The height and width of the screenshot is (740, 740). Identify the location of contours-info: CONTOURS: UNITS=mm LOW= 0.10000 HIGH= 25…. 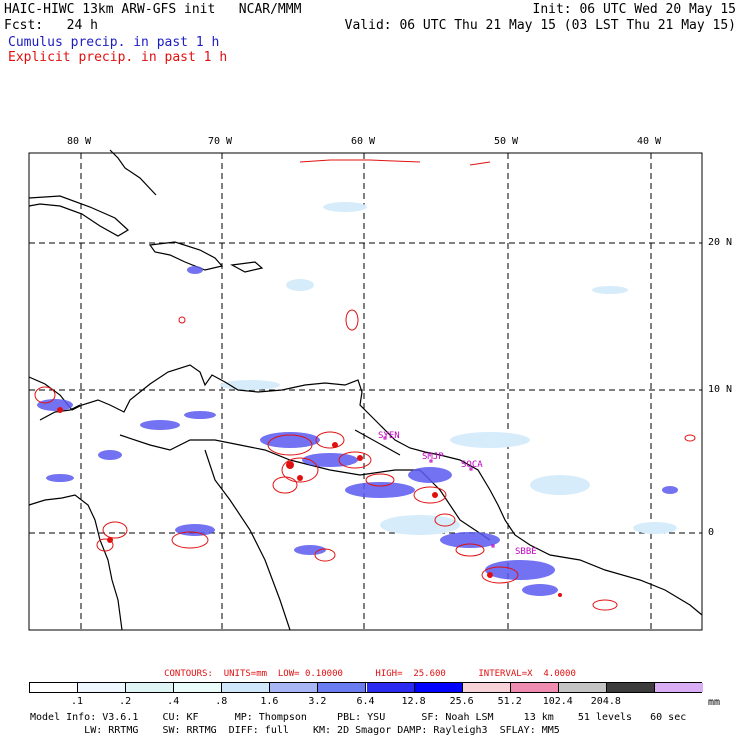
(370, 674).